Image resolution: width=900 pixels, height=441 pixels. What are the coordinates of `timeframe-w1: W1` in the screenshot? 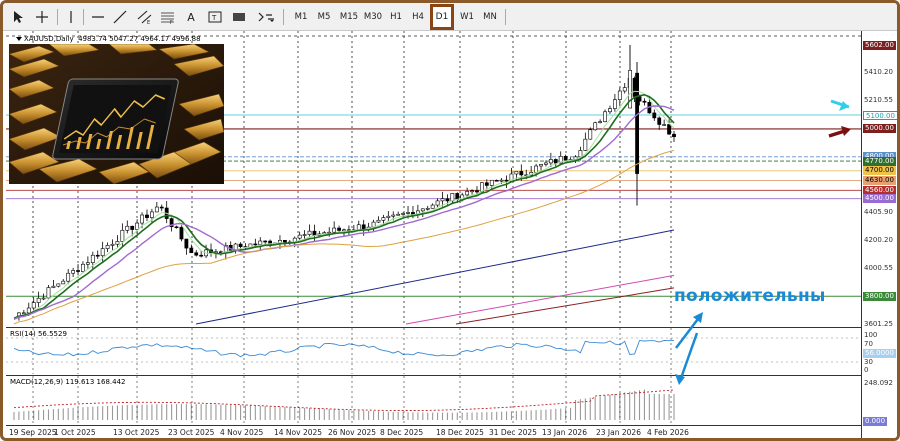 It's located at (467, 17).